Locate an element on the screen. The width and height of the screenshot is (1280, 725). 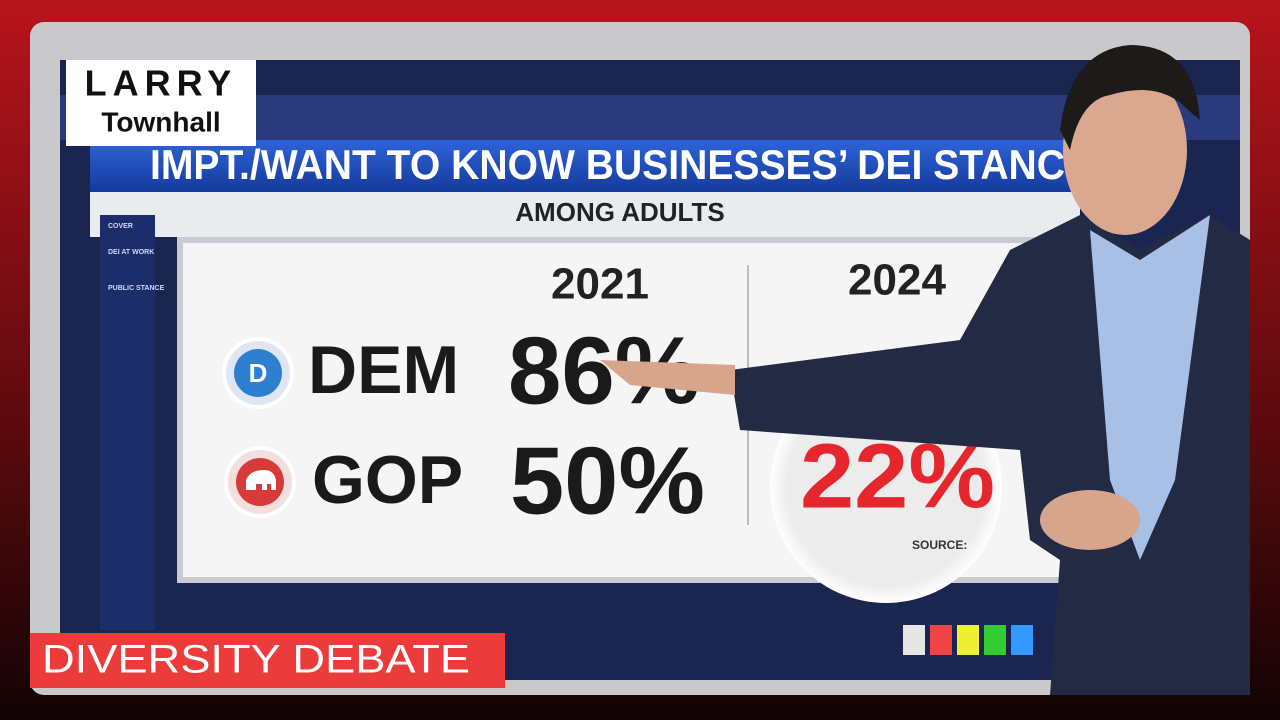
nav-item: PUBLIC STANCE is located at coordinates (136, 288).